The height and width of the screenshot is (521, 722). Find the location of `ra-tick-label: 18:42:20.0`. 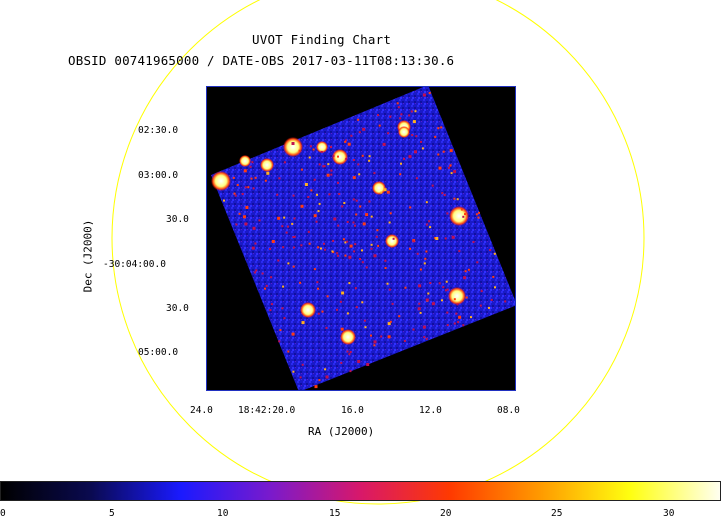

ra-tick-label: 18:42:20.0 is located at coordinates (267, 410).